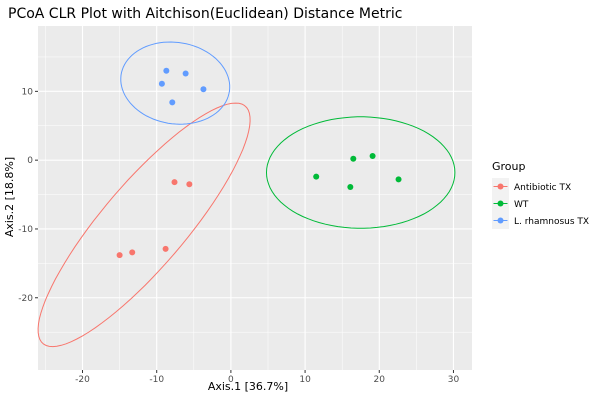 This screenshot has height=400, width=600. Describe the element at coordinates (25, 299) in the screenshot. I see `y-tick-label: -20` at that location.